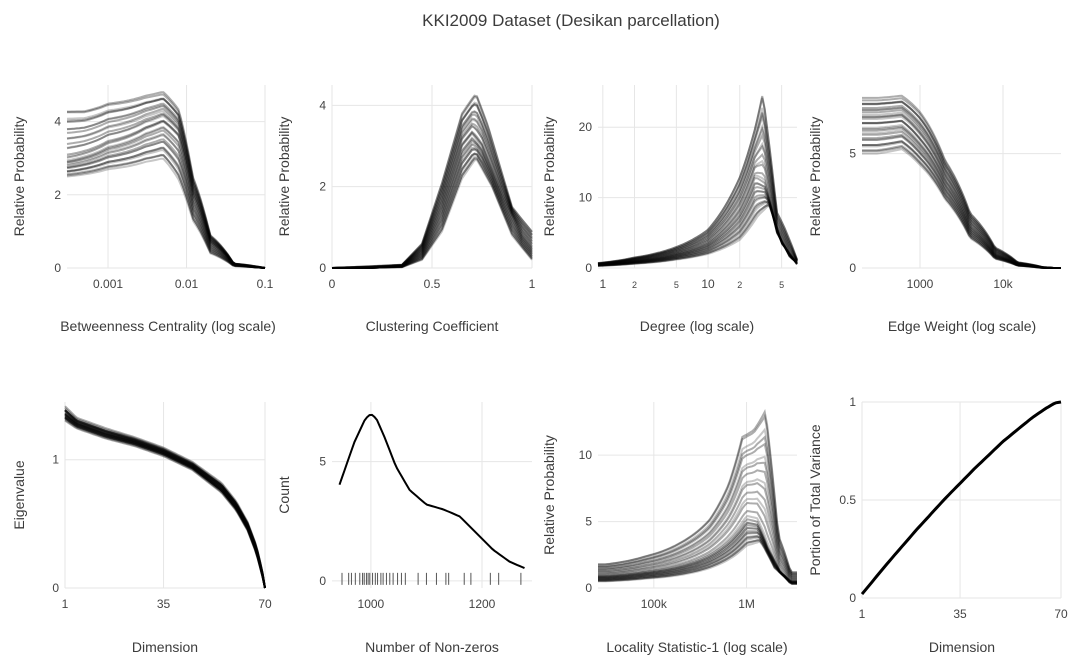 This screenshot has height=657, width=1071. I want to click on y-tick-label: 0.5, so click(847, 500).